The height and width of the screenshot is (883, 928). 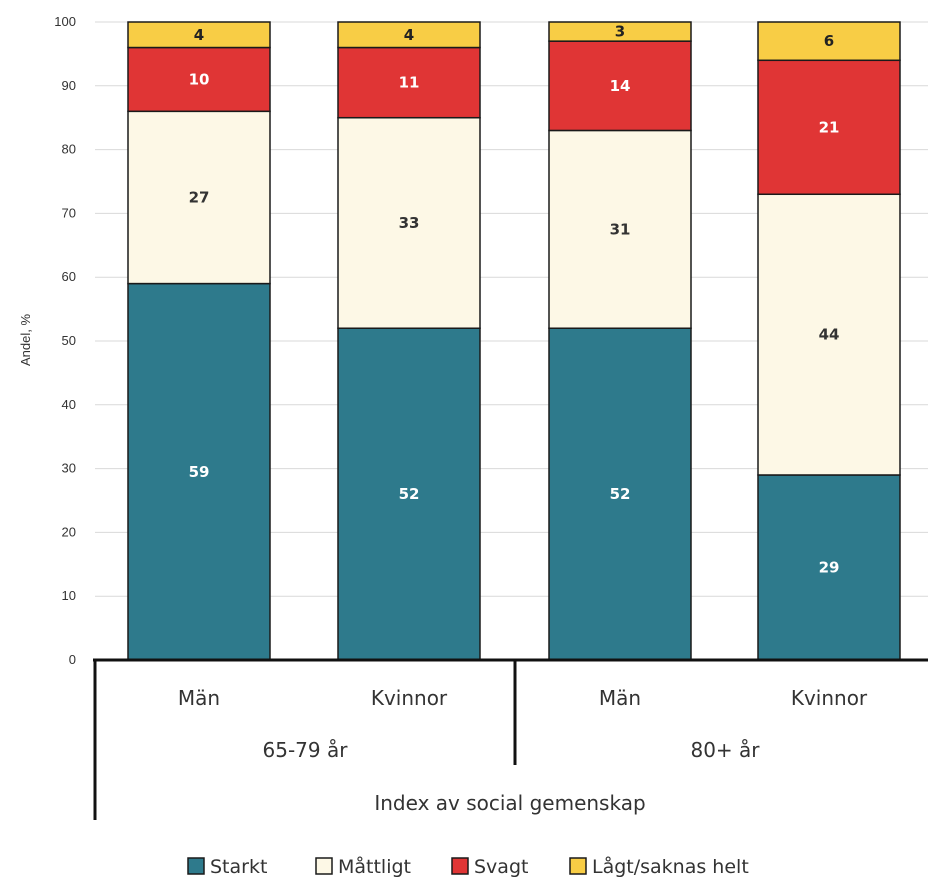 What do you see at coordinates (374, 866) in the screenshot?
I see `legend-entry: Måttligt` at bounding box center [374, 866].